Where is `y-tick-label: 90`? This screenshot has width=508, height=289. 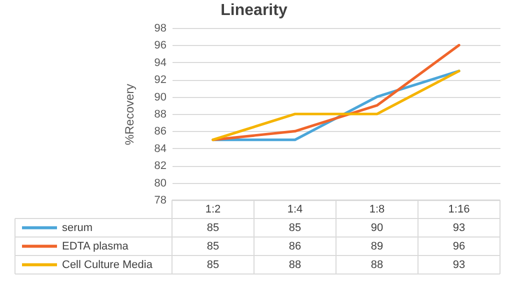 y-tick-label: 90 is located at coordinates (160, 97).